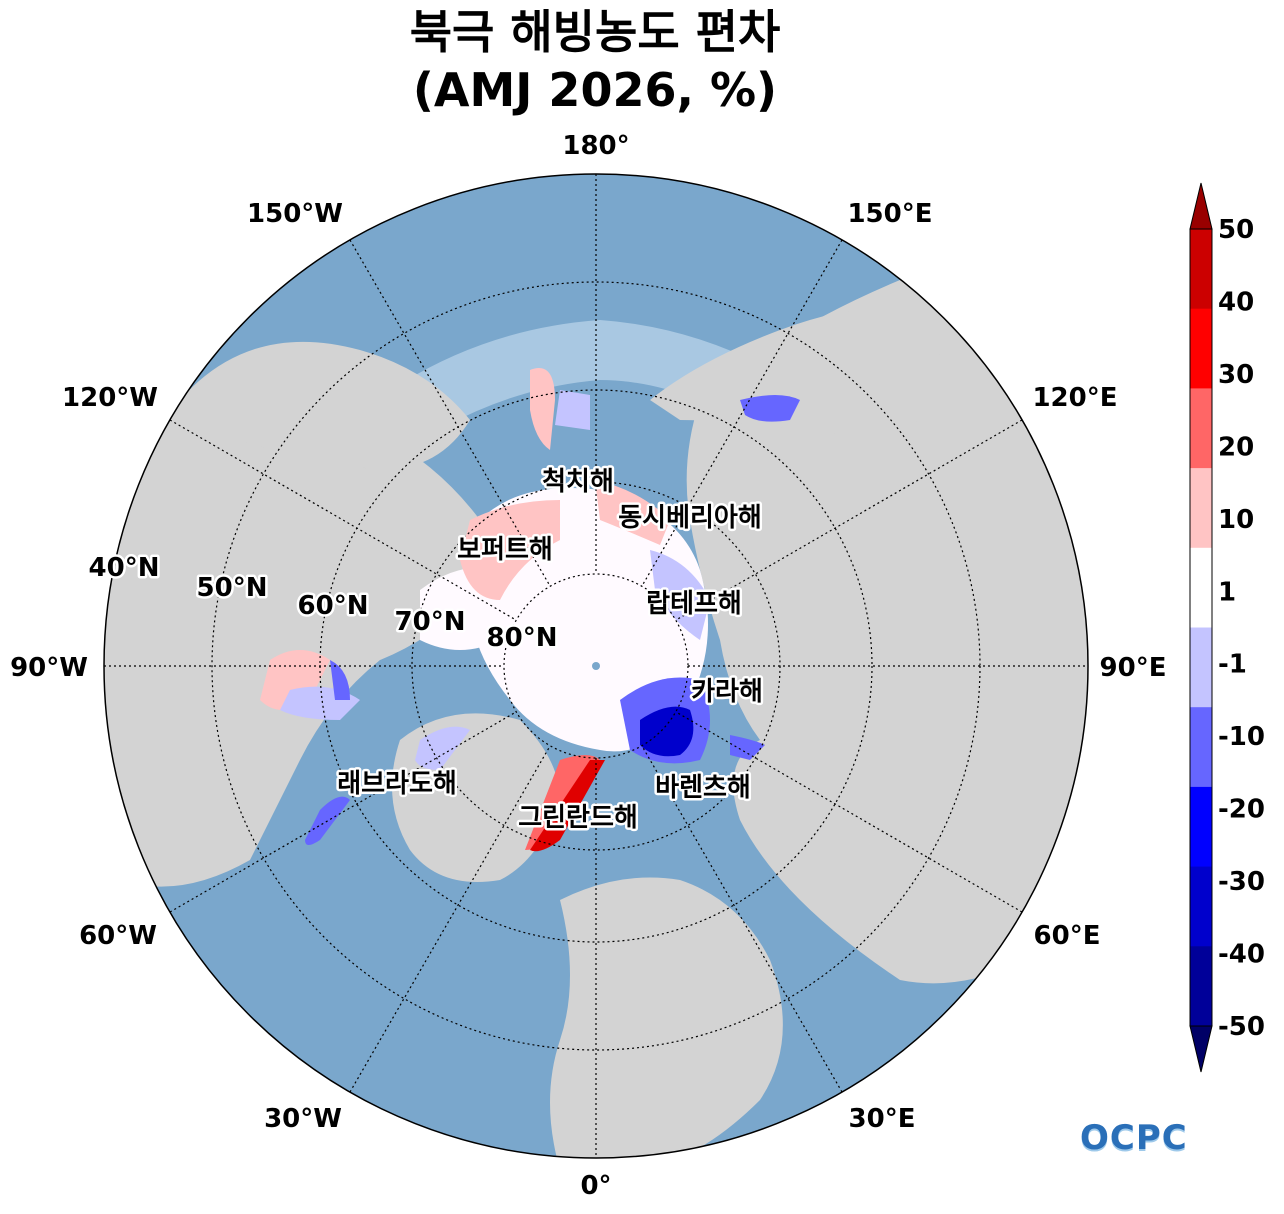 This screenshot has width=1284, height=1214. What do you see at coordinates (124, 568) in the screenshot?
I see `lat-label-40n: 40°N` at bounding box center [124, 568].